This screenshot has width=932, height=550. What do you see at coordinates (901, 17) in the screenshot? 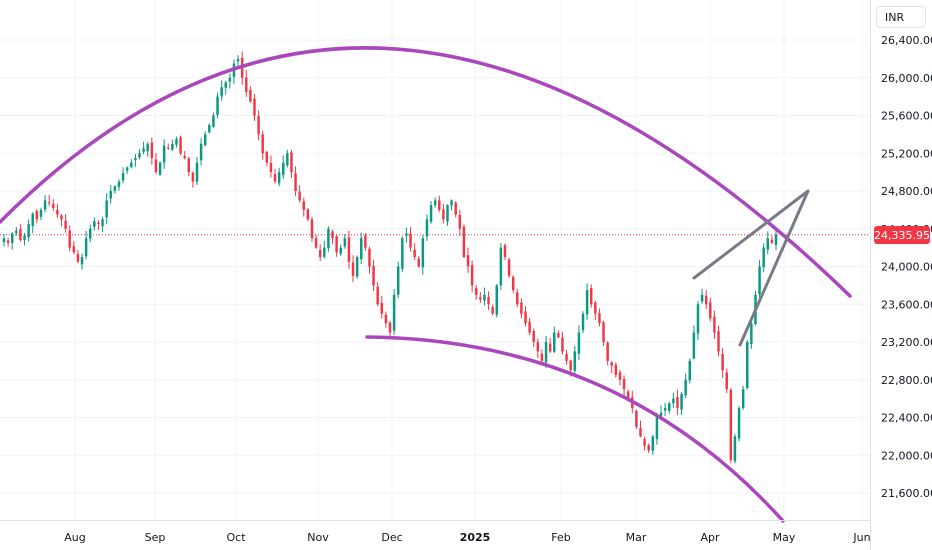
I see `currency-label: INR` at bounding box center [901, 17].